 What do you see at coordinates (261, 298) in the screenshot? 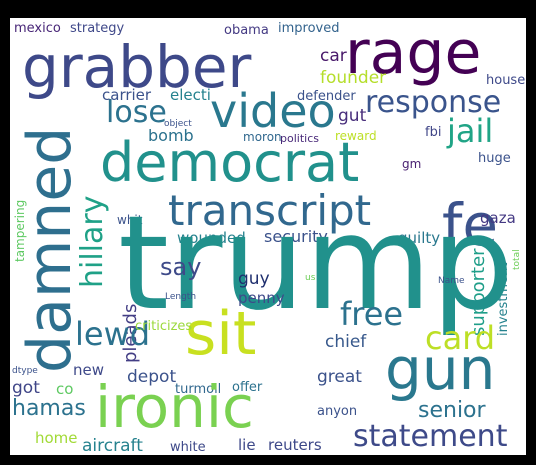
I see `word-penny: penny` at bounding box center [261, 298].